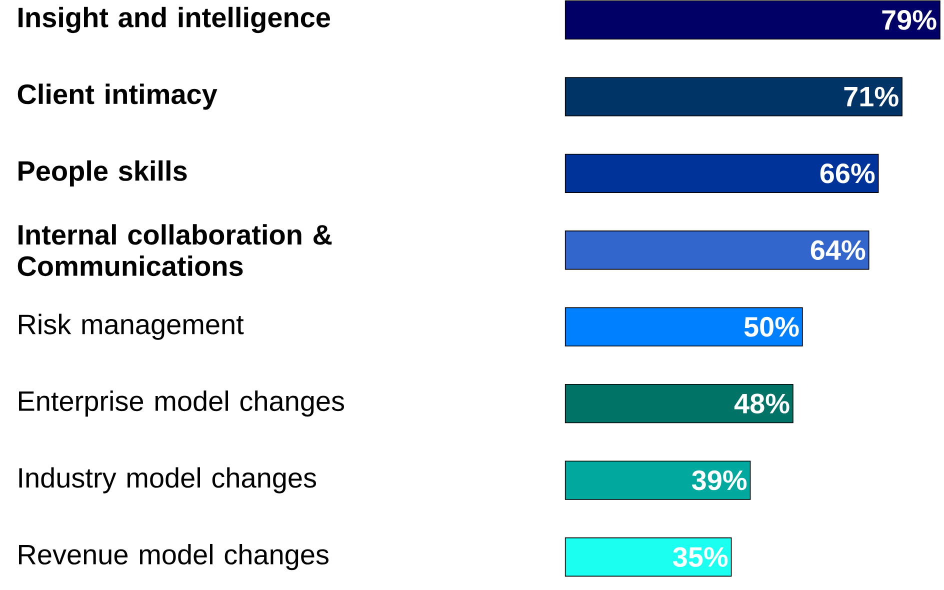 The height and width of the screenshot is (590, 944). What do you see at coordinates (847, 173) in the screenshot?
I see `data-label: 66%` at bounding box center [847, 173].